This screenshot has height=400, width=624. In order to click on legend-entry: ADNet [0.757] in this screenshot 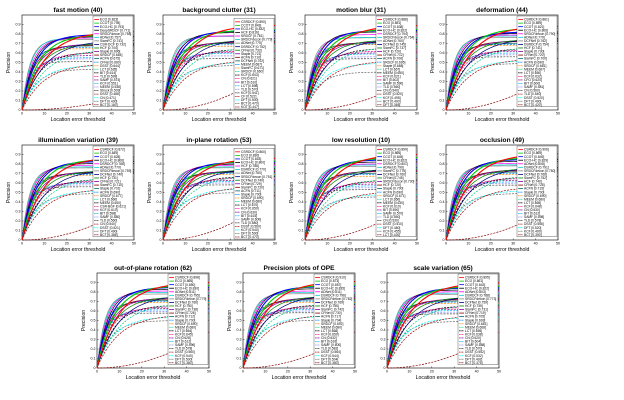, I will do `click(110, 37)`.